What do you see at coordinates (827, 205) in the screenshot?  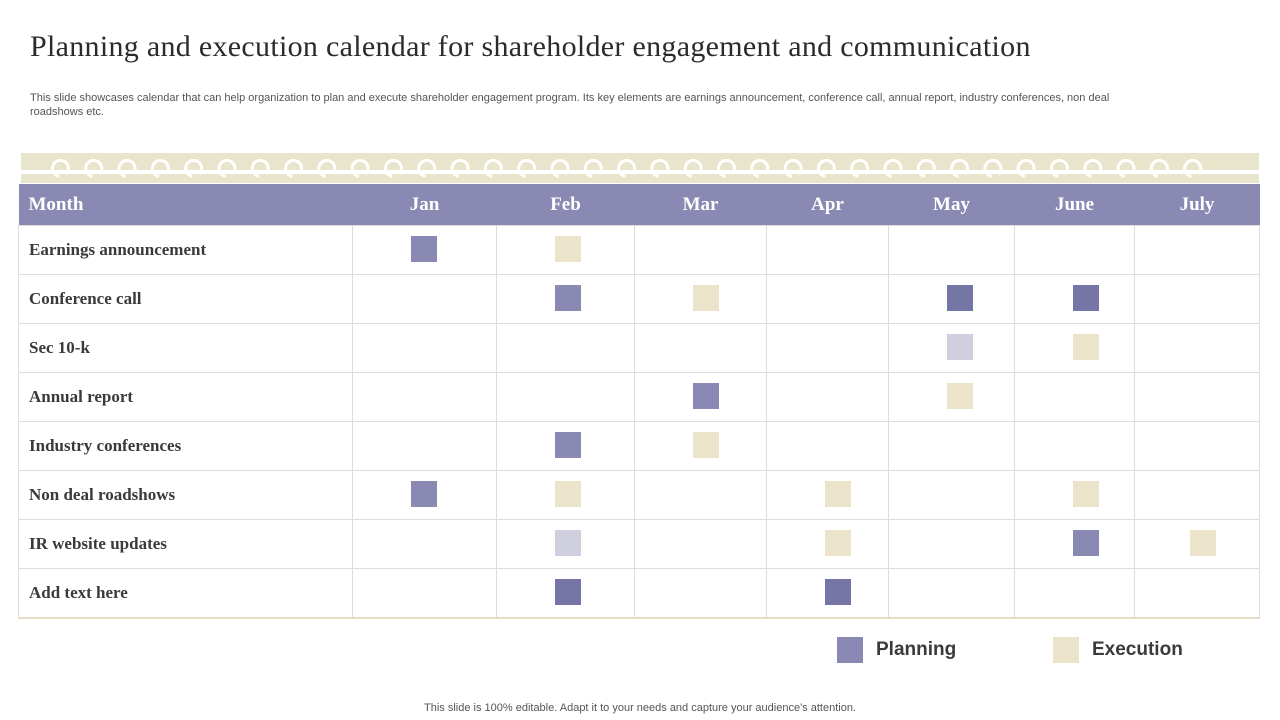 I see `header-apr: Apr` at bounding box center [827, 205].